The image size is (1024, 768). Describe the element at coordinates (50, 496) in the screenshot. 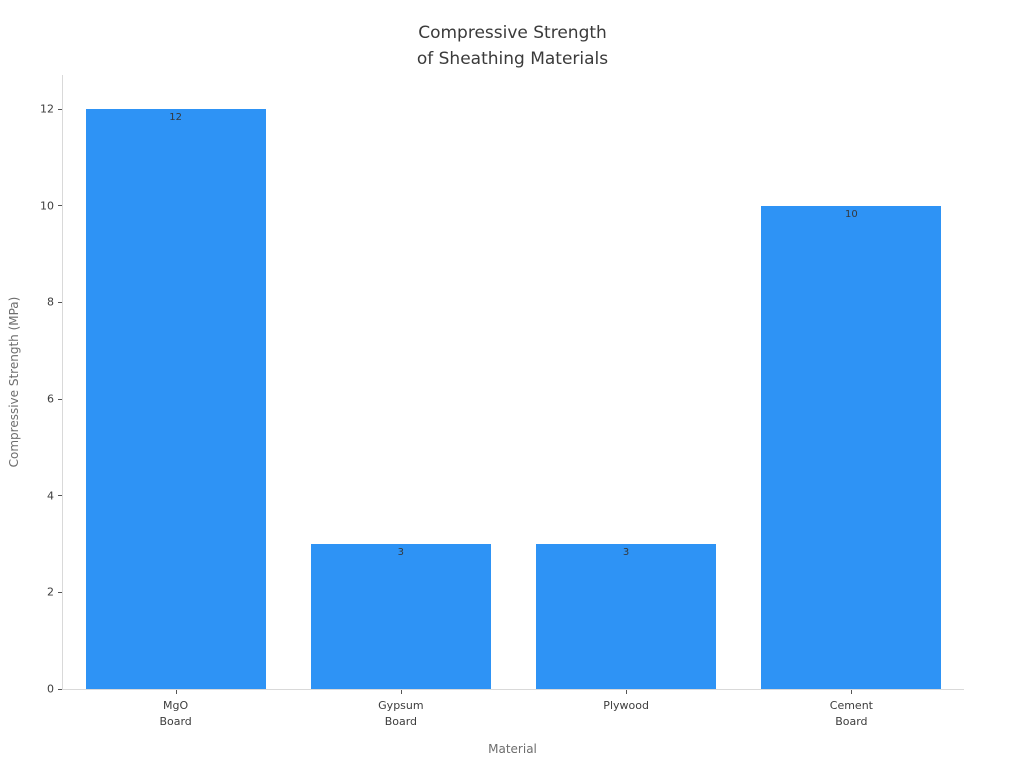

I see `y-tick-label: 4` at that location.